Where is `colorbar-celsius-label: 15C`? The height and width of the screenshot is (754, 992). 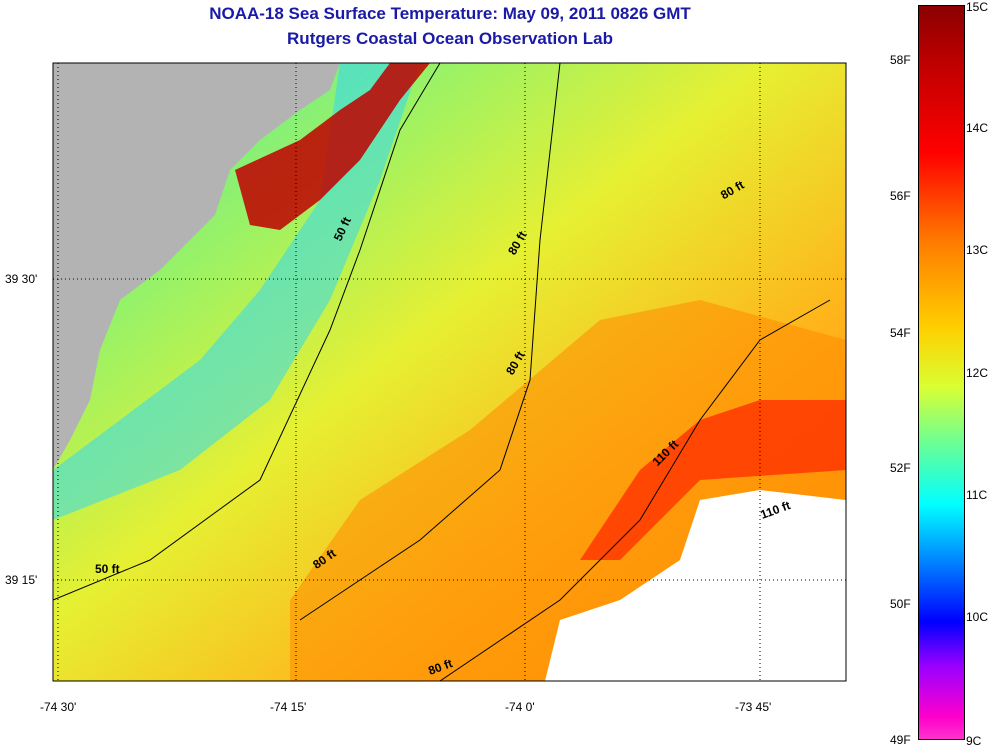
colorbar-celsius-label: 15C is located at coordinates (977, 7).